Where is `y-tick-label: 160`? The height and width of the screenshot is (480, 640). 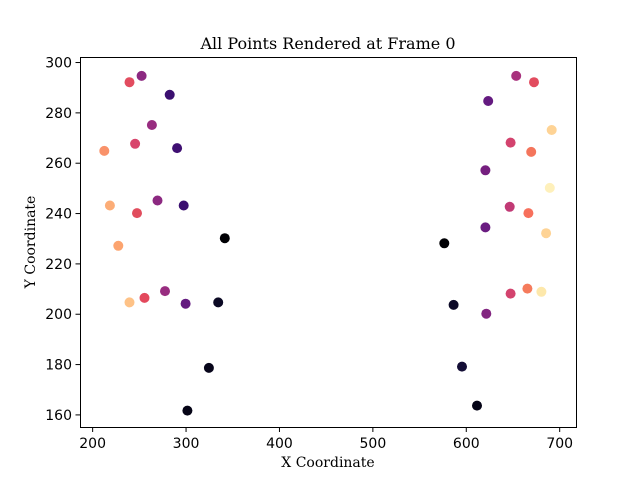 y-tick-label: 160 is located at coordinates (58, 416).